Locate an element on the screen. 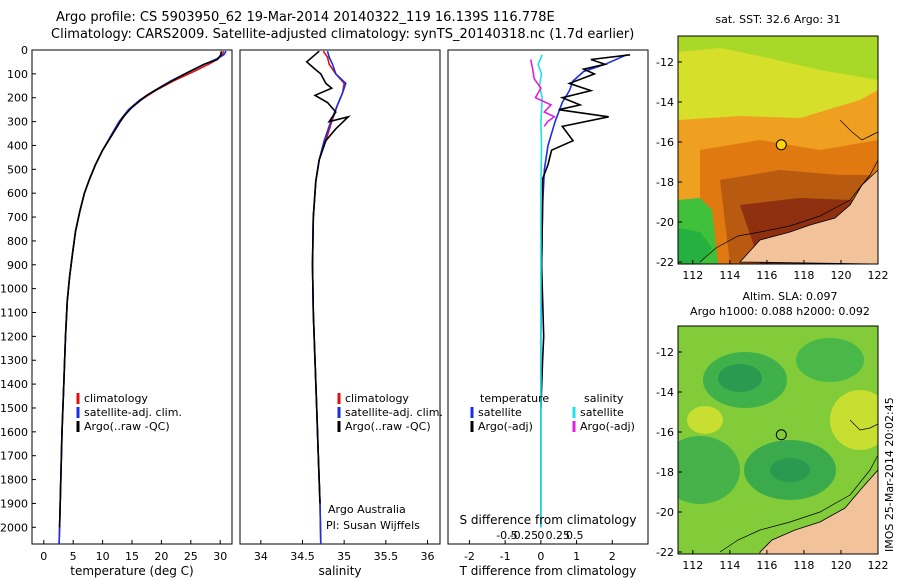 Image resolution: width=900 pixels, height=580 pixels. depth-tick-label: 1600 is located at coordinates (14, 432).